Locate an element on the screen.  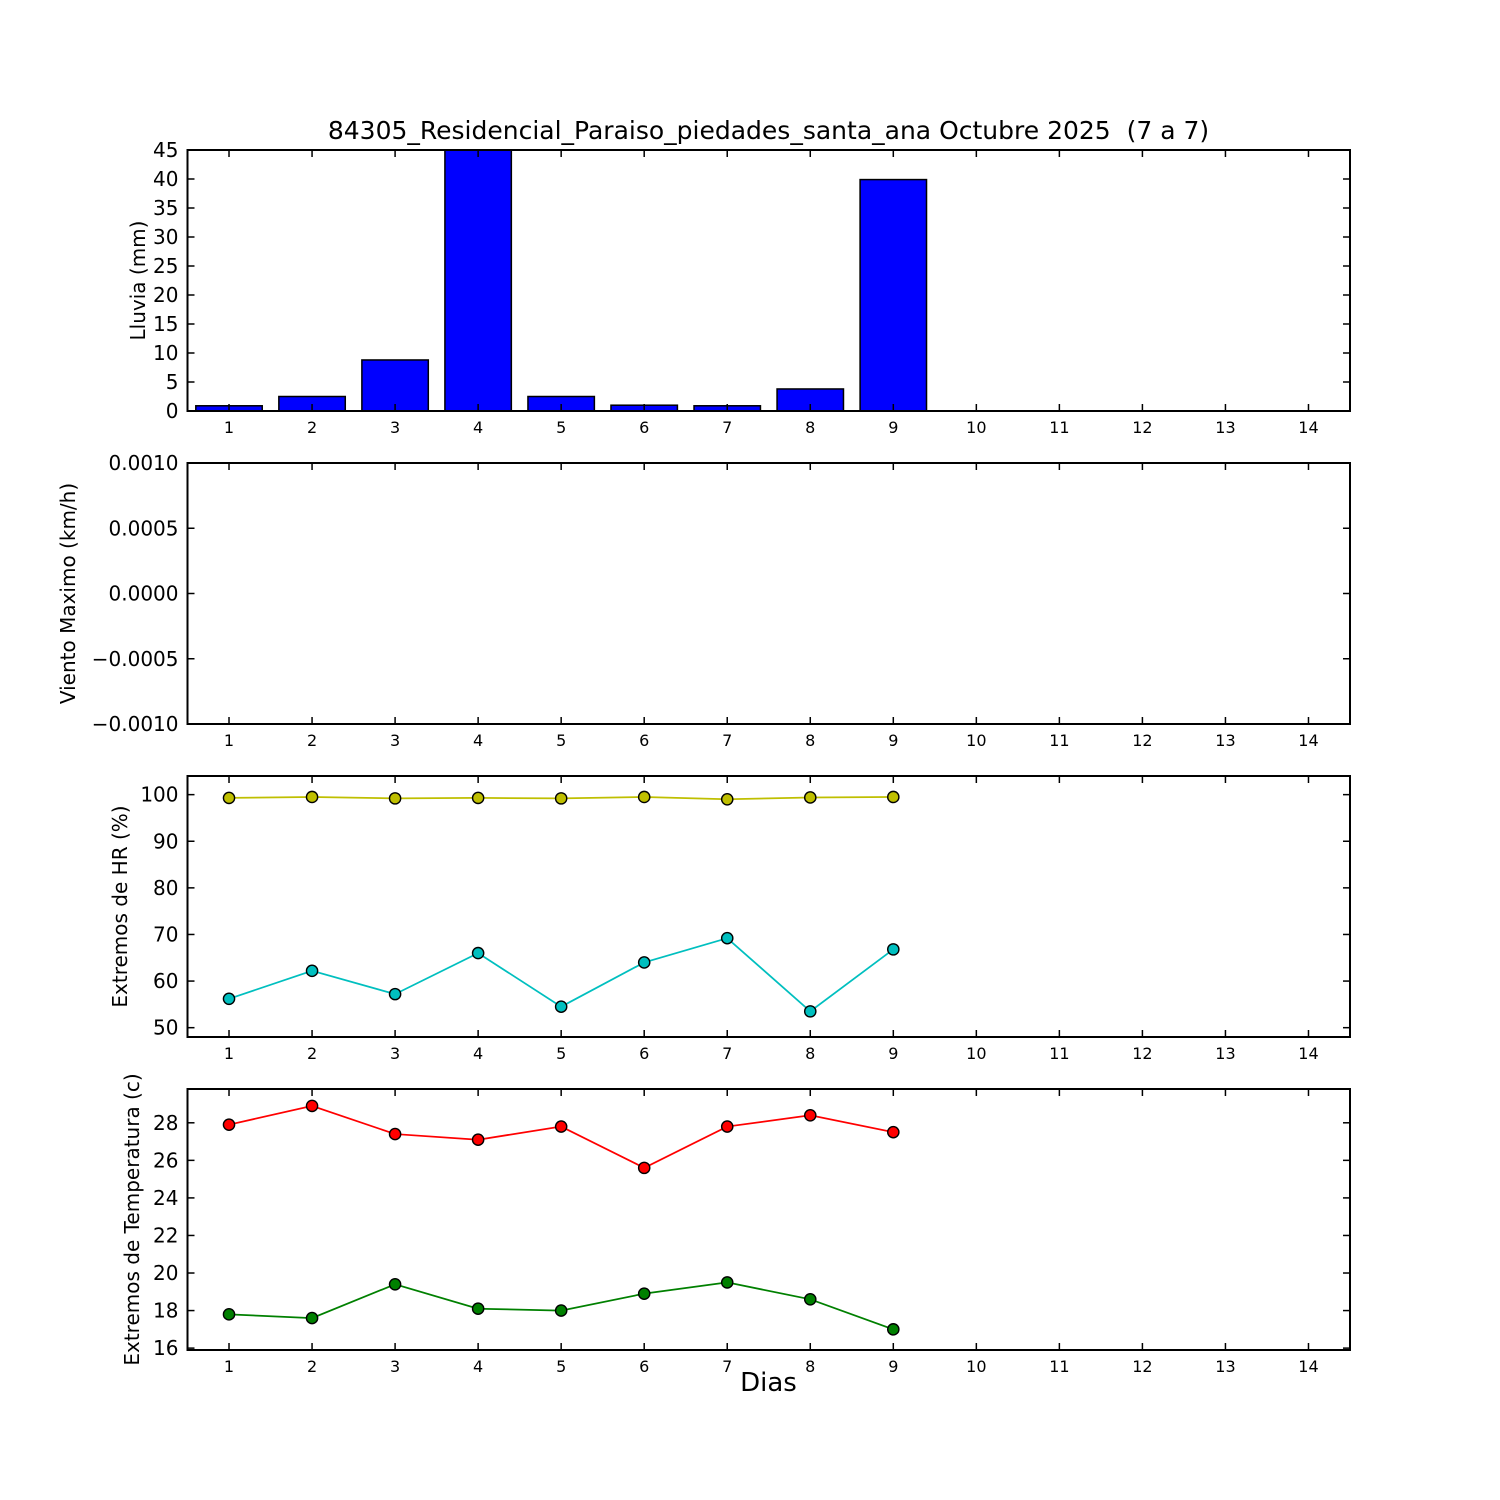
viento-x-tick-label: 6 is located at coordinates (644, 740).